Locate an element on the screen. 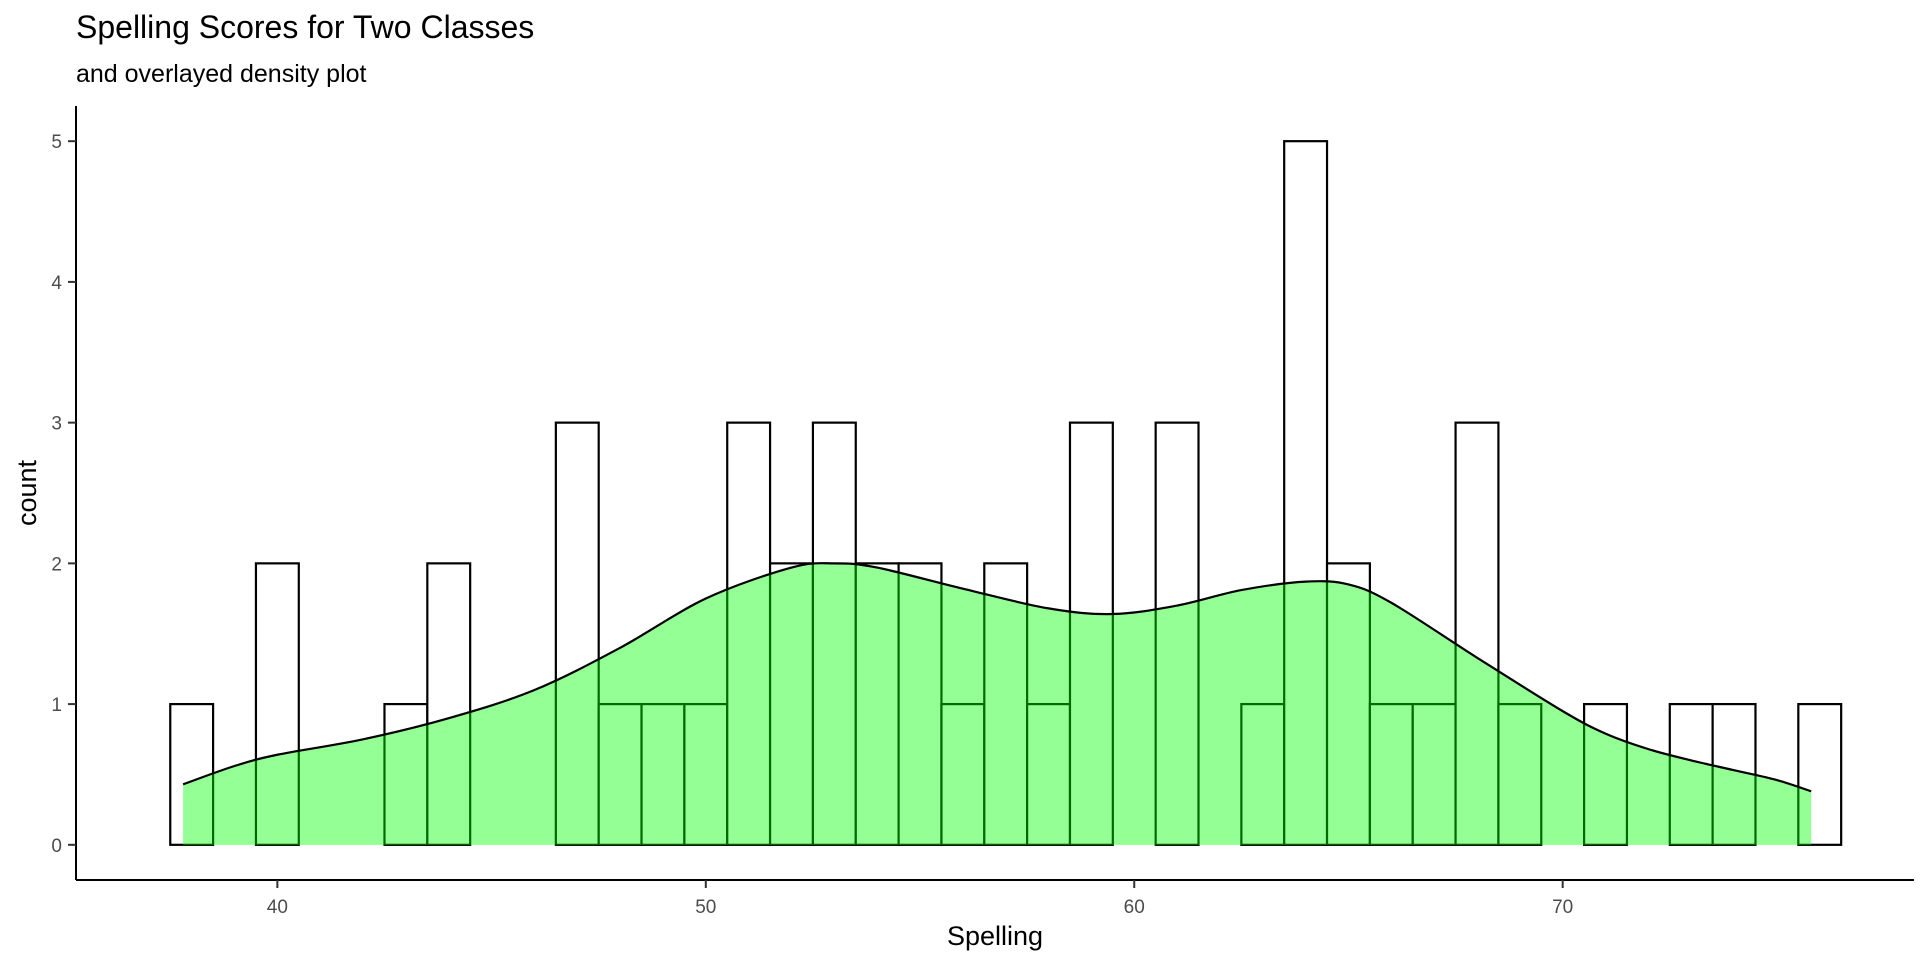  x-tick-label-70: 70 is located at coordinates (1562, 907).